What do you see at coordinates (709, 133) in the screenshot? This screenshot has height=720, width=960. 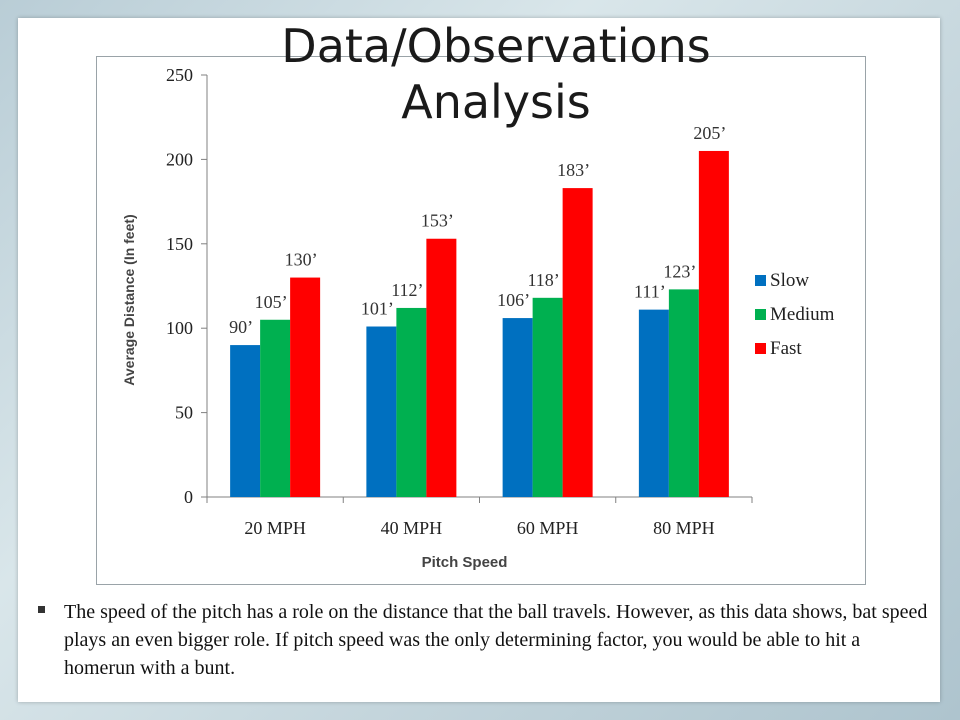 I see `data-label: 205’` at bounding box center [709, 133].